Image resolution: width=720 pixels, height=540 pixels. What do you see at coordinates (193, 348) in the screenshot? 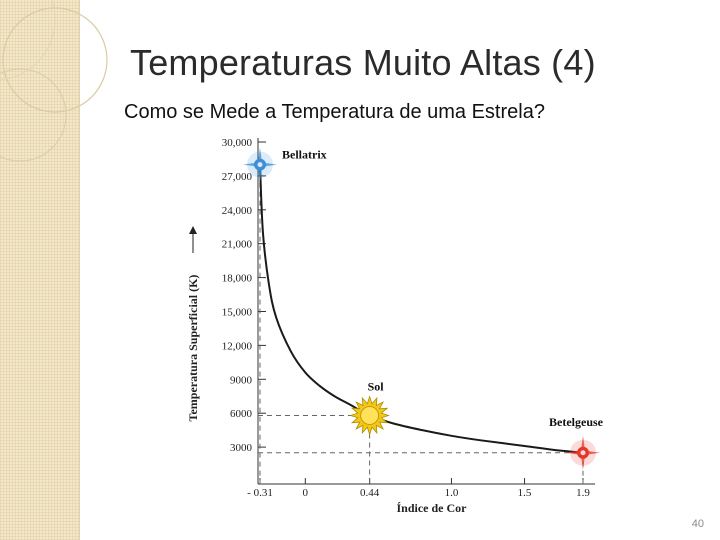
I see `y-axis-title: Temperatura Superficial (K)` at bounding box center [193, 348].